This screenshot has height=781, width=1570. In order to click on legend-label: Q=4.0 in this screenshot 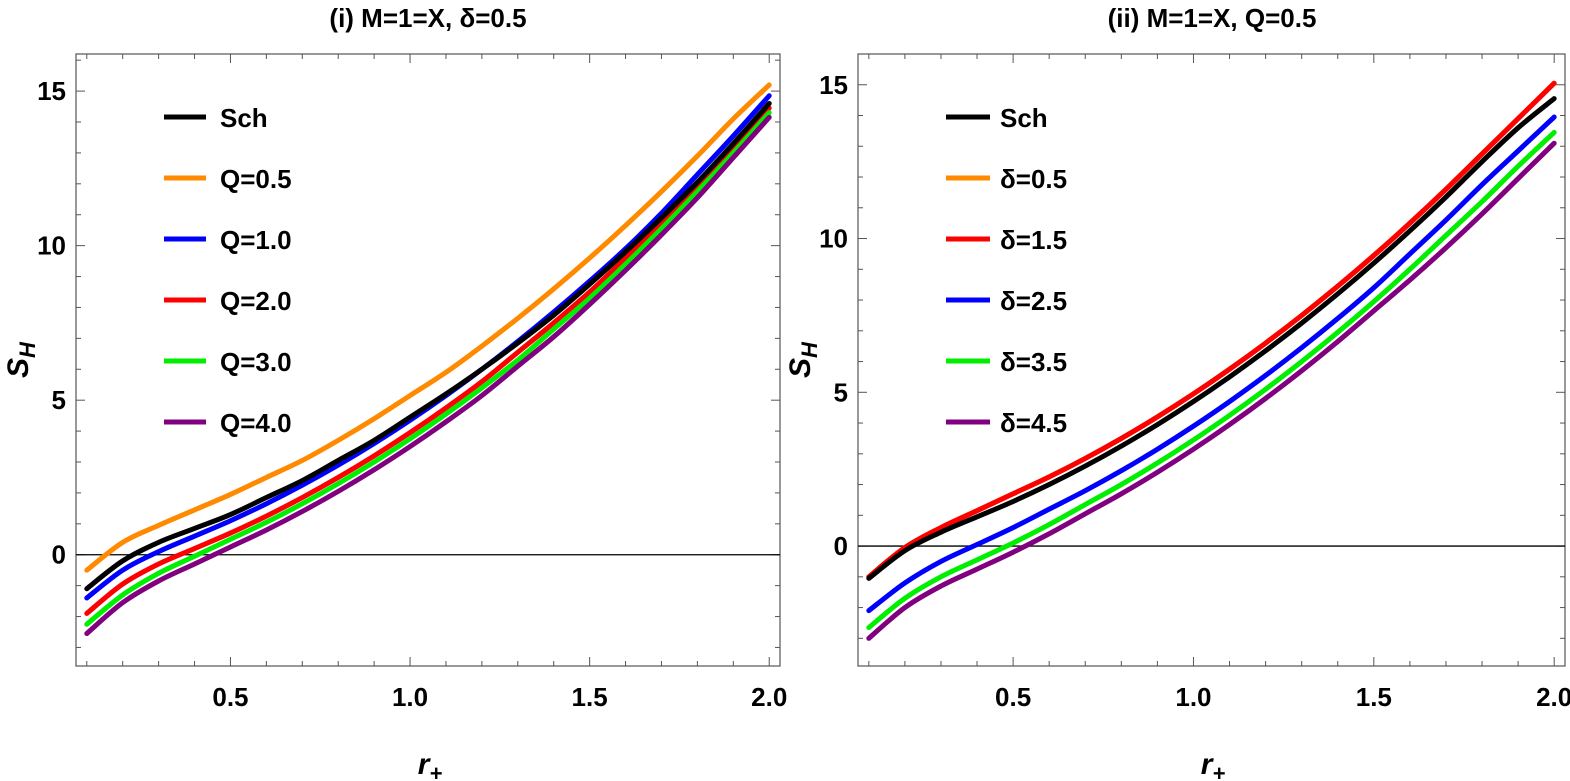, I will do `click(256, 423)`.